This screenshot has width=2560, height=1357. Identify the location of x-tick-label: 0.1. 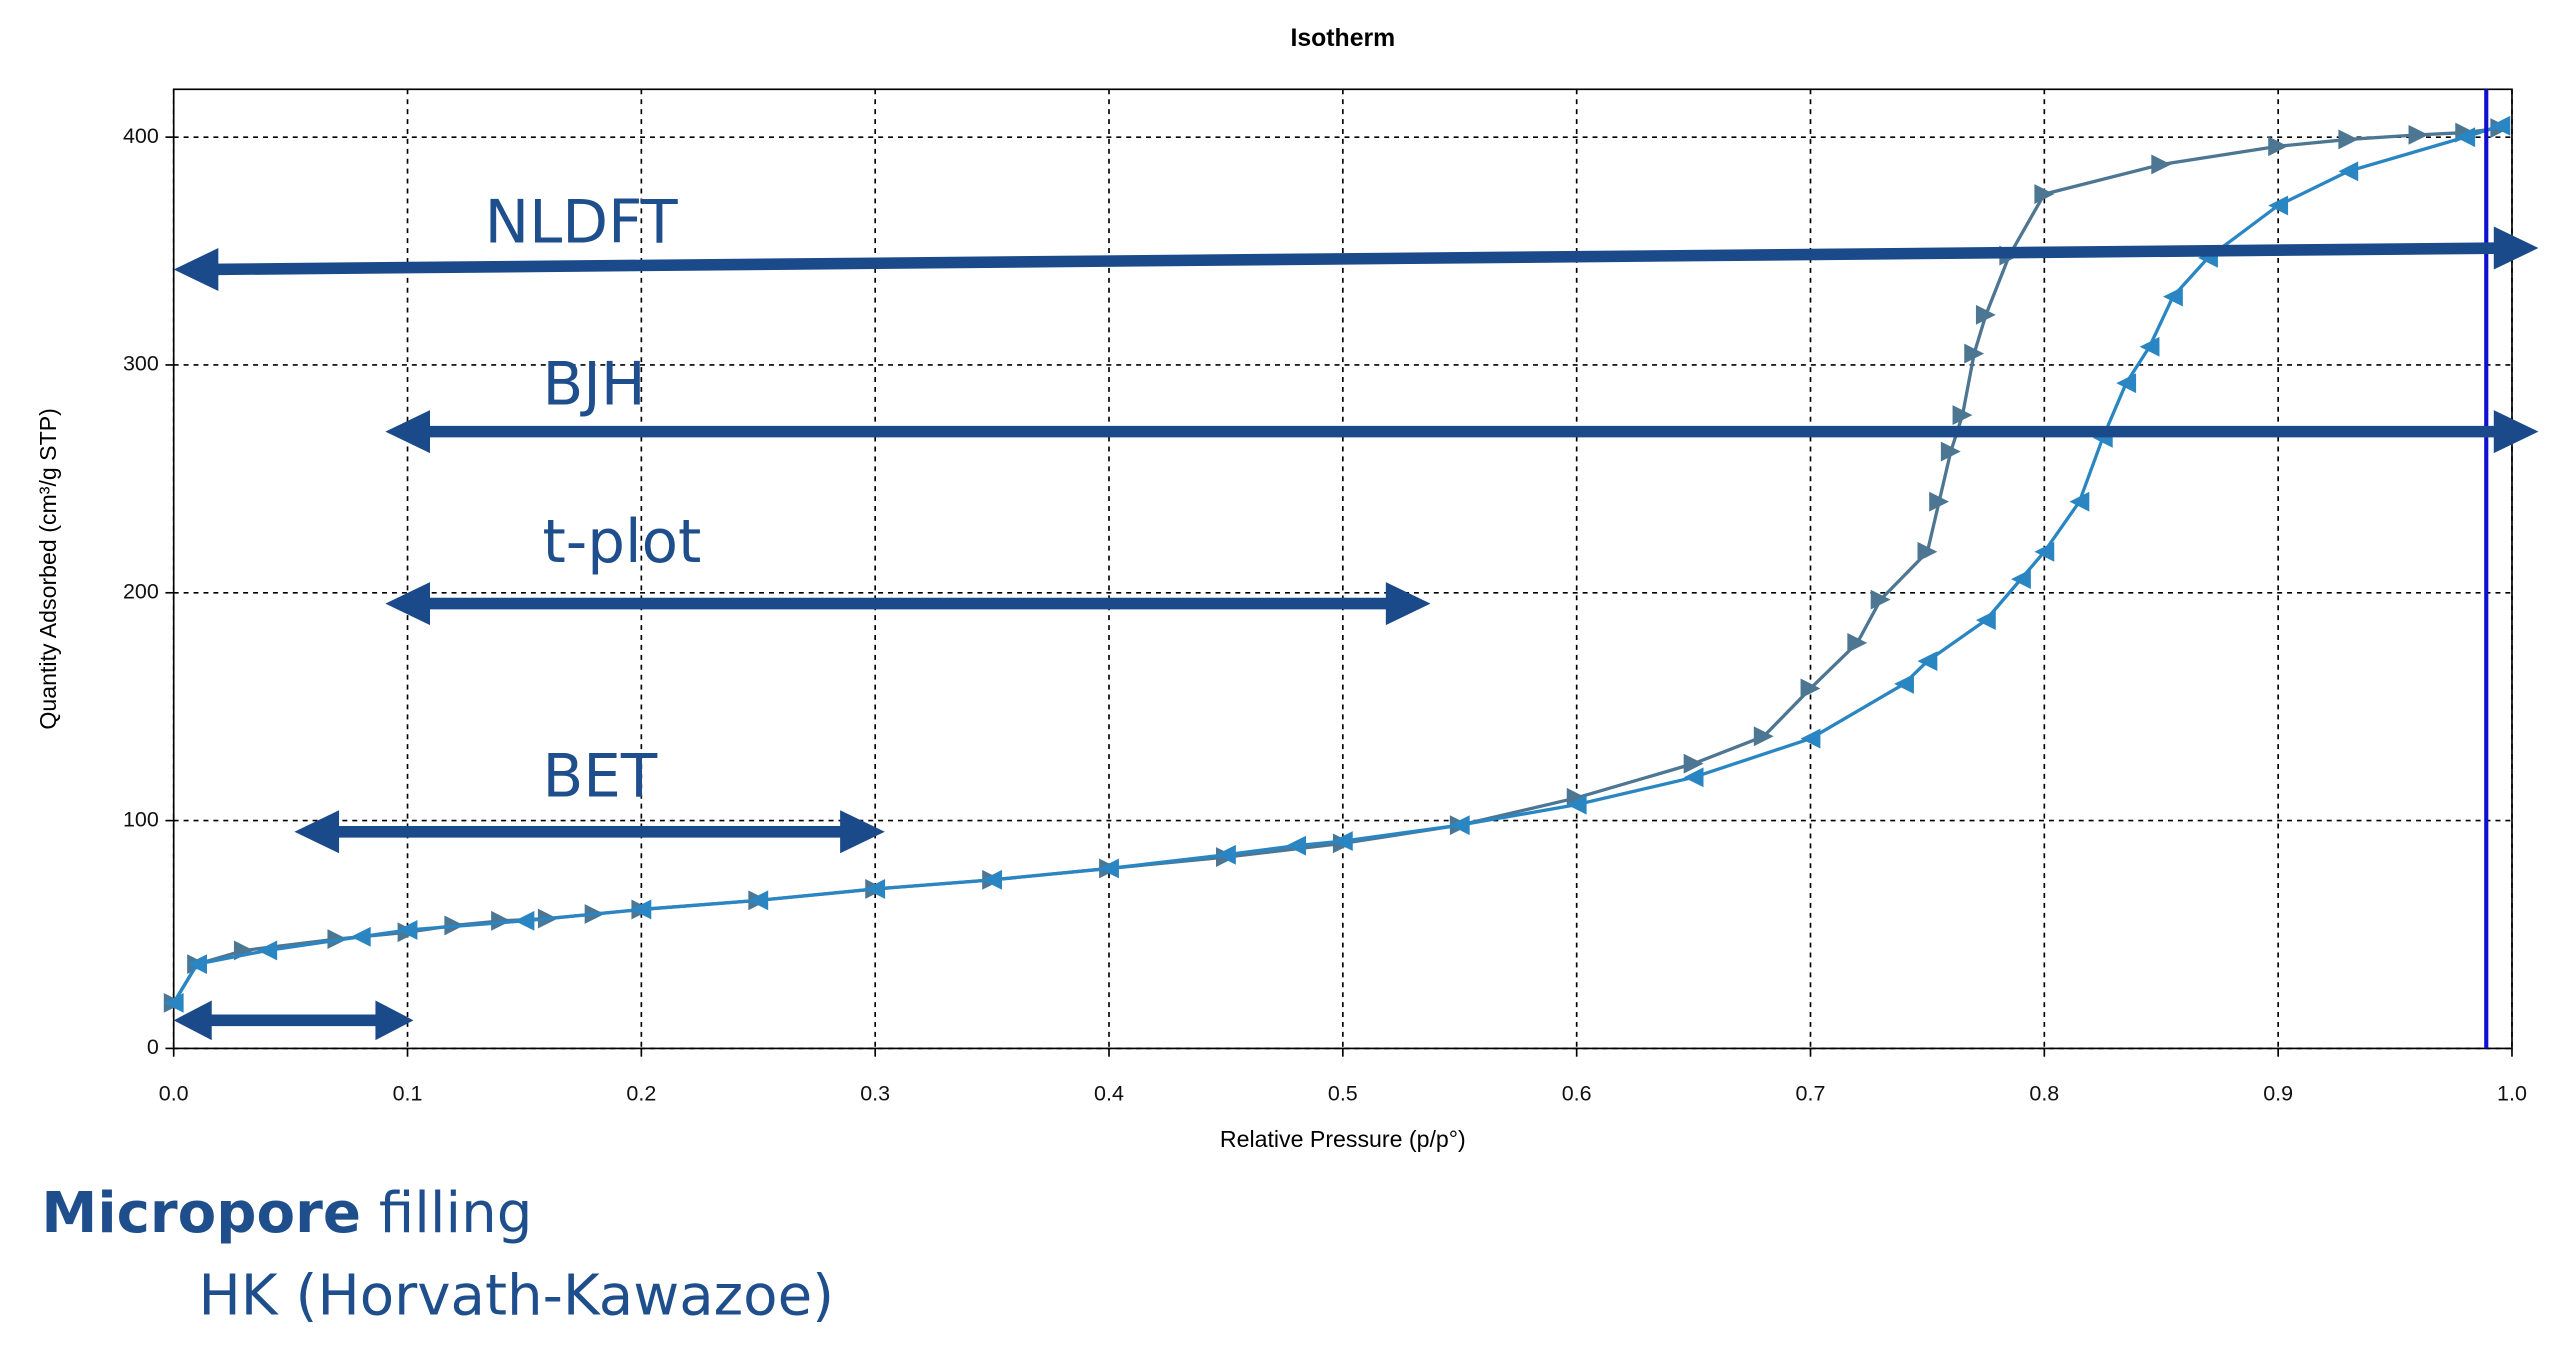
(408, 1093).